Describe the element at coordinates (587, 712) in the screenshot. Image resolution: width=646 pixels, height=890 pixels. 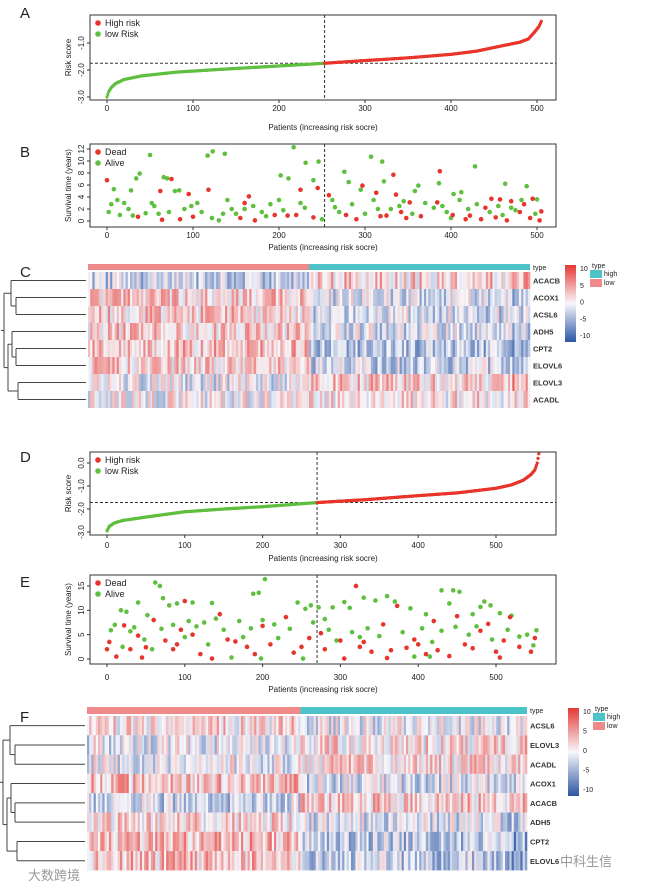
I see `color-scale-tick: 10` at that location.